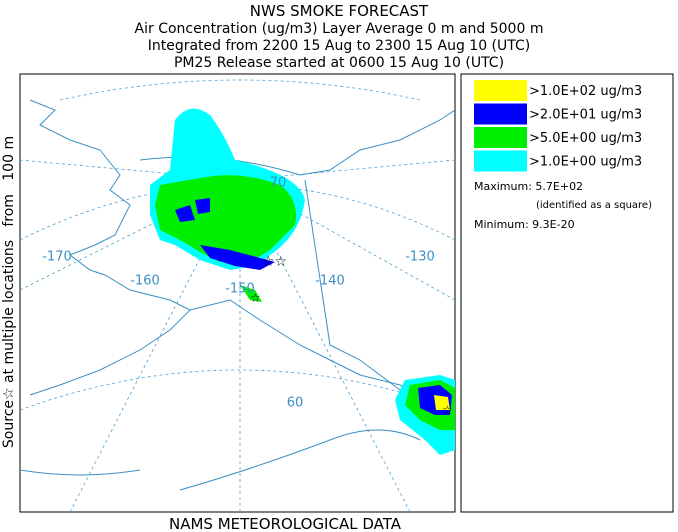  Describe the element at coordinates (145, 281) in the screenshot. I see `map-label: -160` at that location.